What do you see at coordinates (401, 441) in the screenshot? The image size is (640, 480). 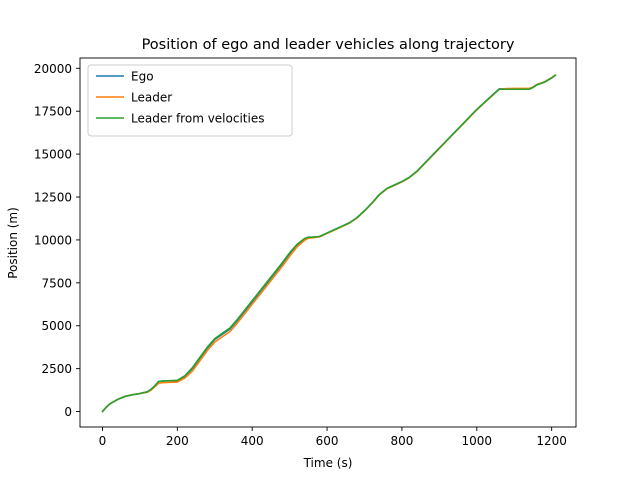 I see `x-tick-label: 800` at bounding box center [401, 441].